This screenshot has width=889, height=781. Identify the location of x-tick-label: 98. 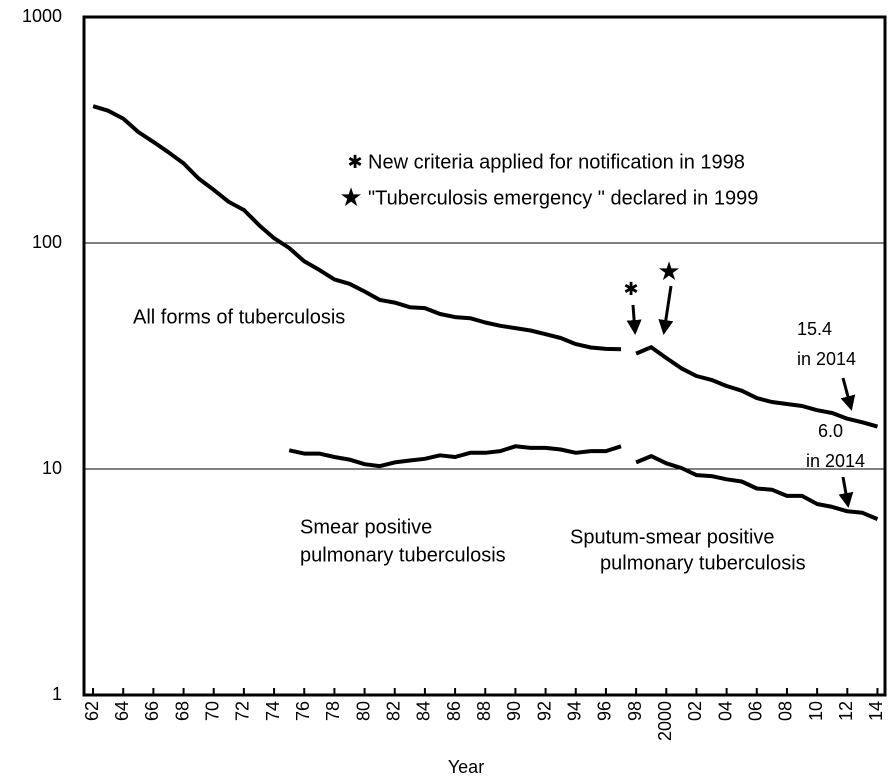
(635, 711).